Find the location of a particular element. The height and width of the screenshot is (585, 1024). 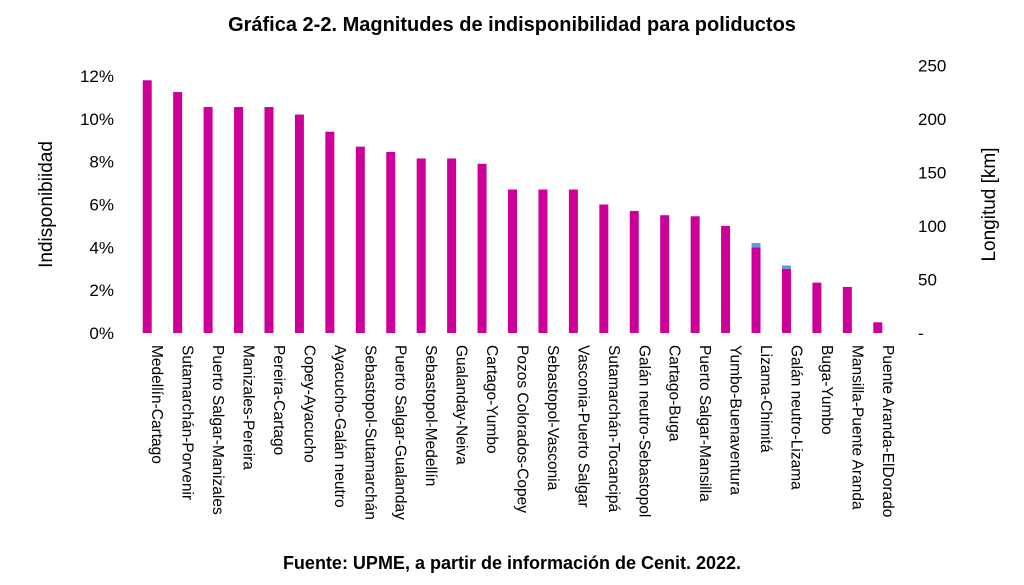

y2-tick-label: - is located at coordinates (921, 333).